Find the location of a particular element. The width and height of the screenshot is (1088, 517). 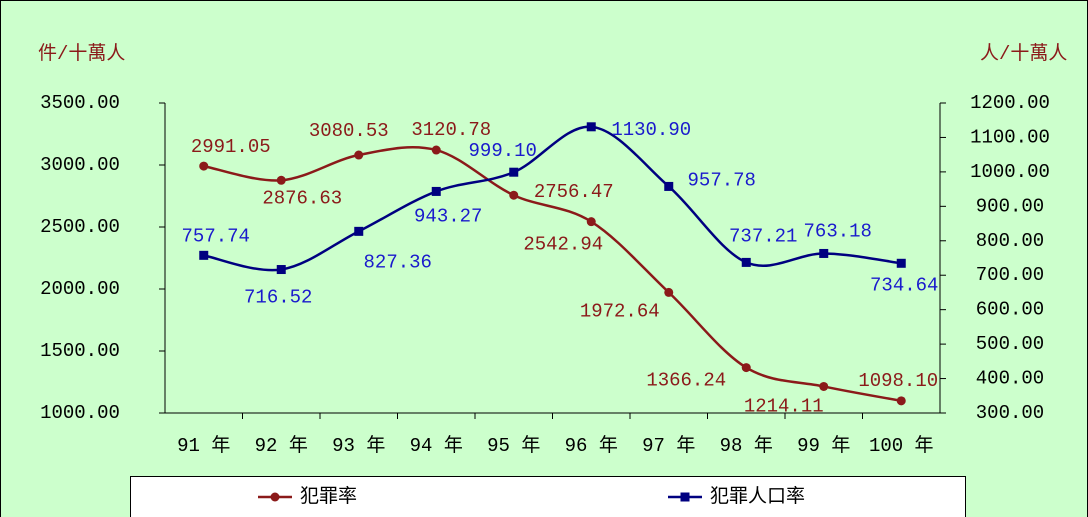

y2-tick-label: 500.00 is located at coordinates (1010, 344).